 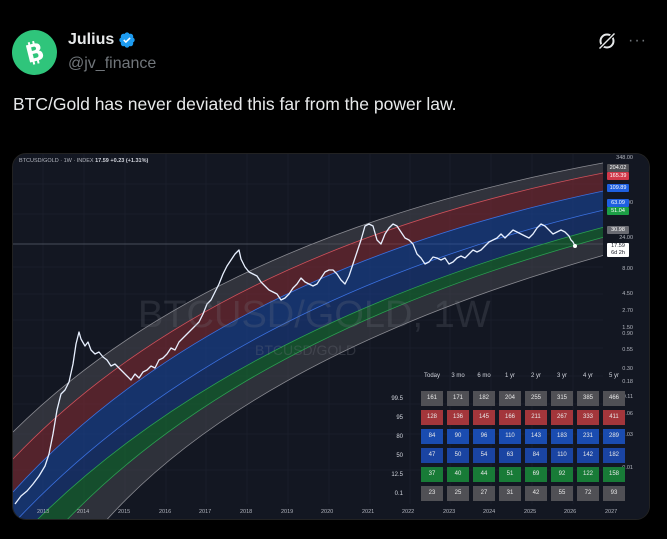 I want to click on price-tag-80: 109.89, so click(x=618, y=188).